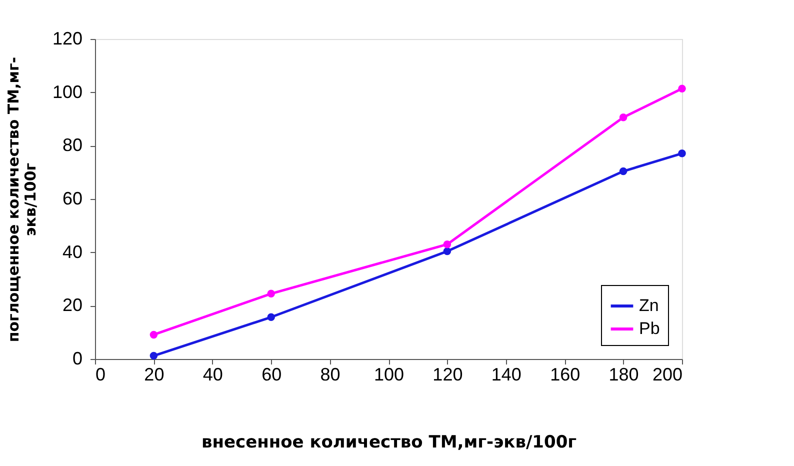 The height and width of the screenshot is (466, 794). What do you see at coordinates (72, 252) in the screenshot?
I see `y-tick-label: 40` at bounding box center [72, 252].